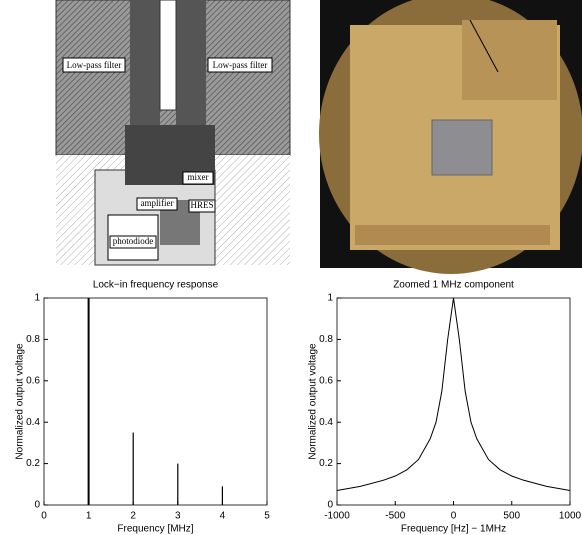 The height and width of the screenshot is (535, 582). What do you see at coordinates (337, 516) in the screenshot?
I see `x-tick-label: -1000` at bounding box center [337, 516].